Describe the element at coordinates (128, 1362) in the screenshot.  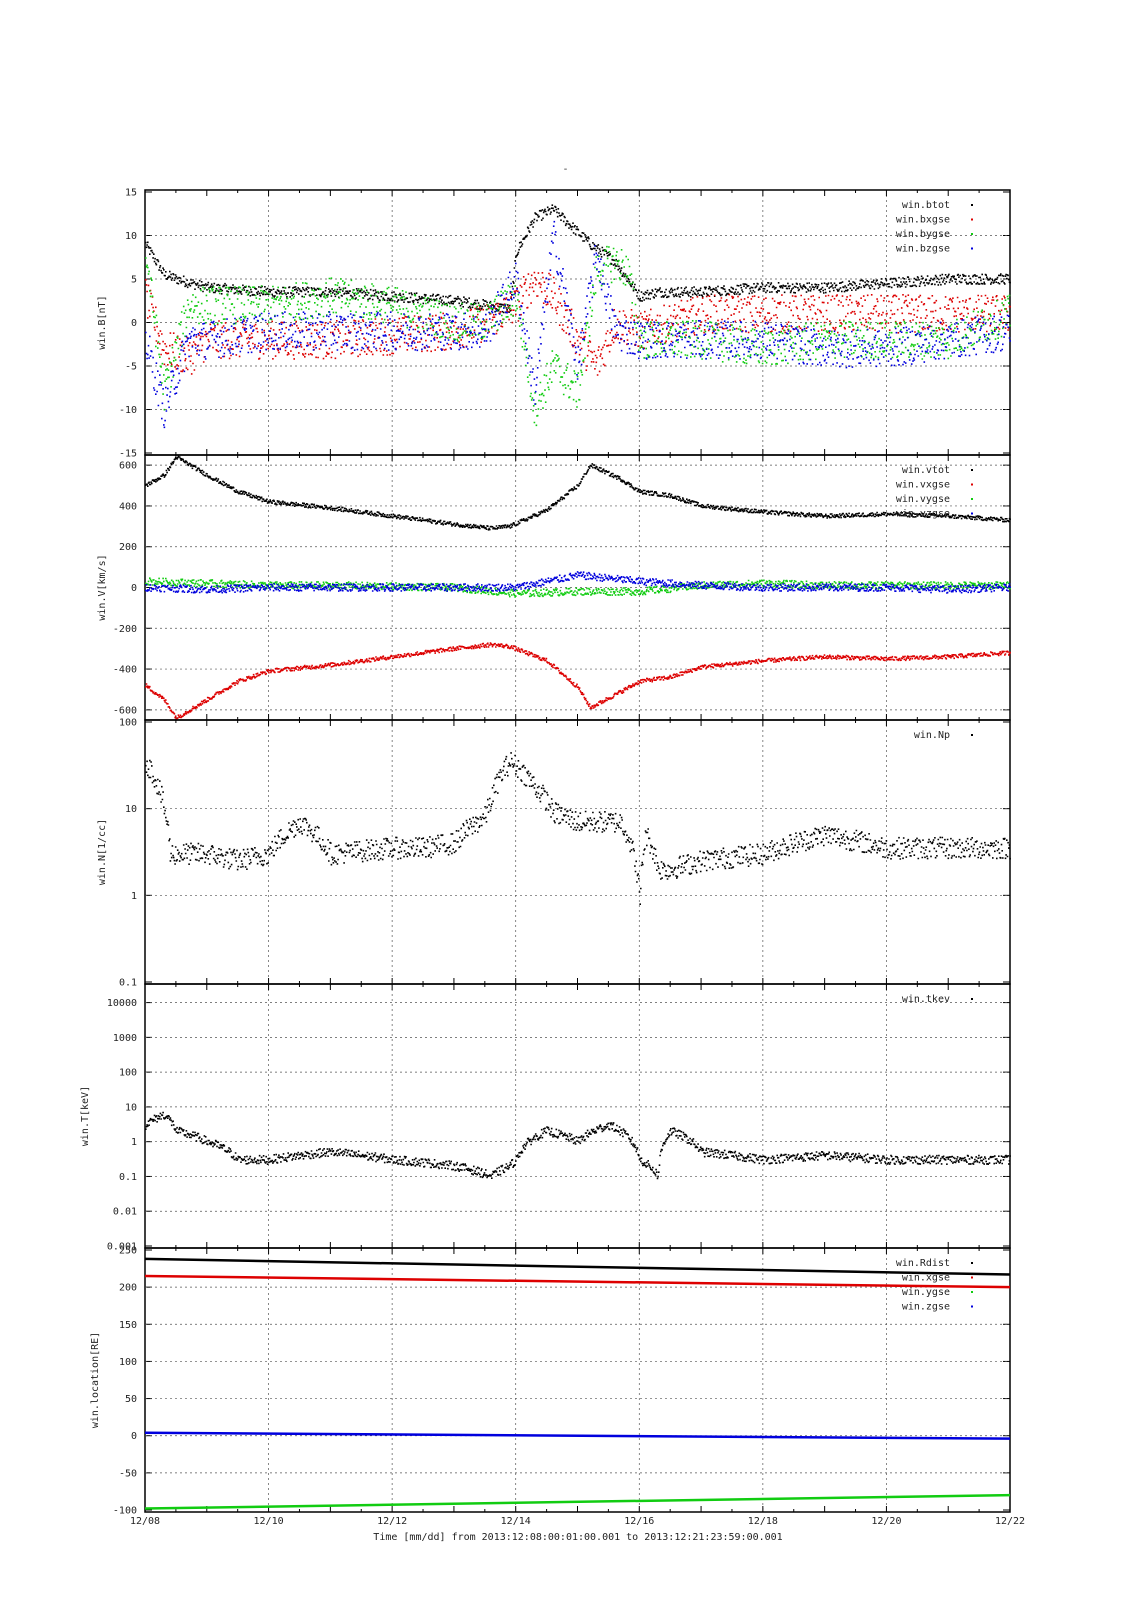
I see `ytick-label-4-3: 100` at that location.